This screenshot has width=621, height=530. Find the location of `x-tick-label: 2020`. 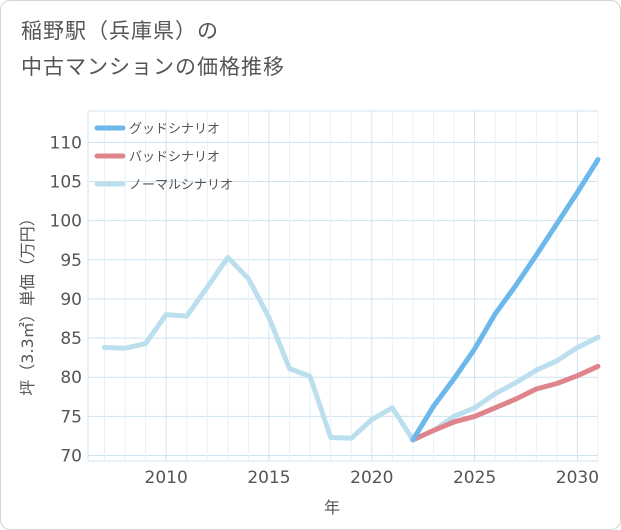

x-tick-label: 2020 is located at coordinates (371, 478).